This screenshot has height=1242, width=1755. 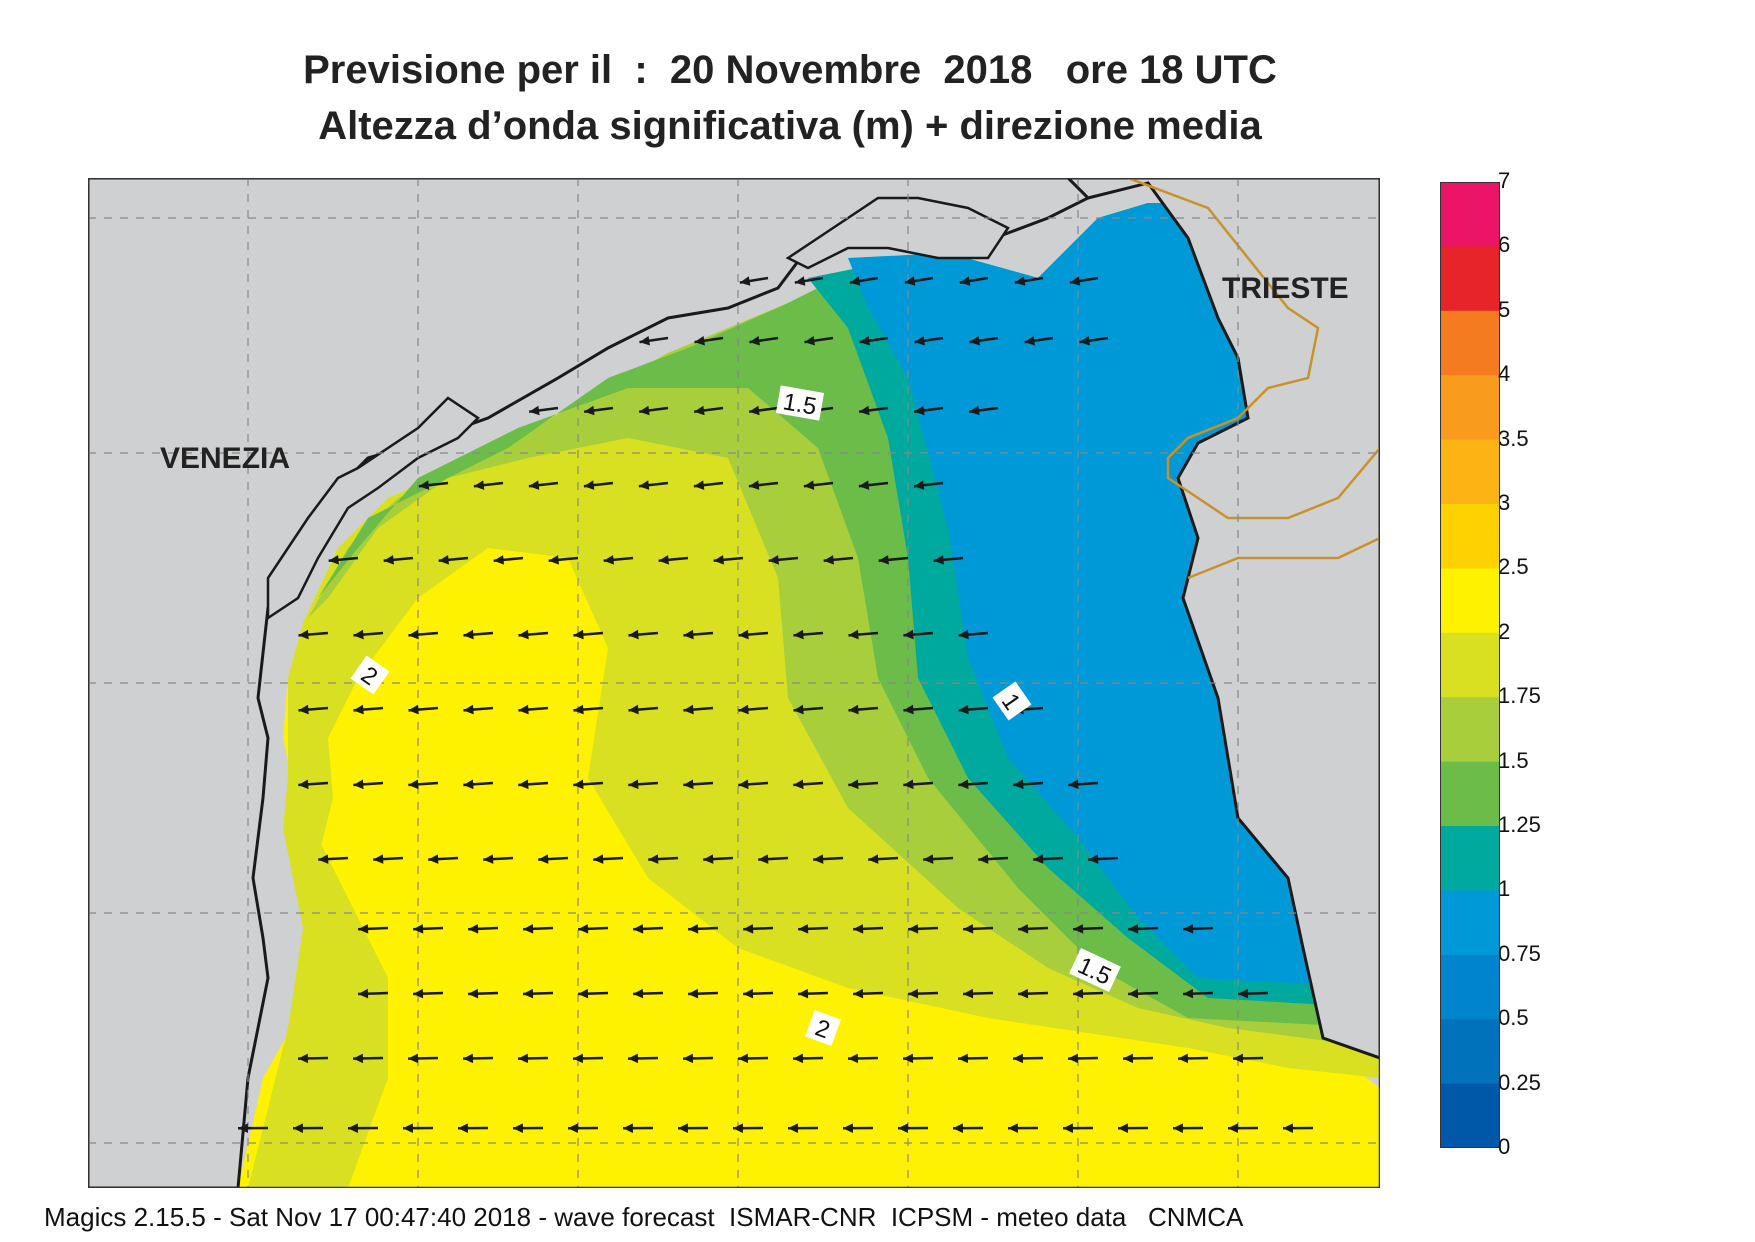 I want to click on wave-height-legend, so click(x=1470, y=665).